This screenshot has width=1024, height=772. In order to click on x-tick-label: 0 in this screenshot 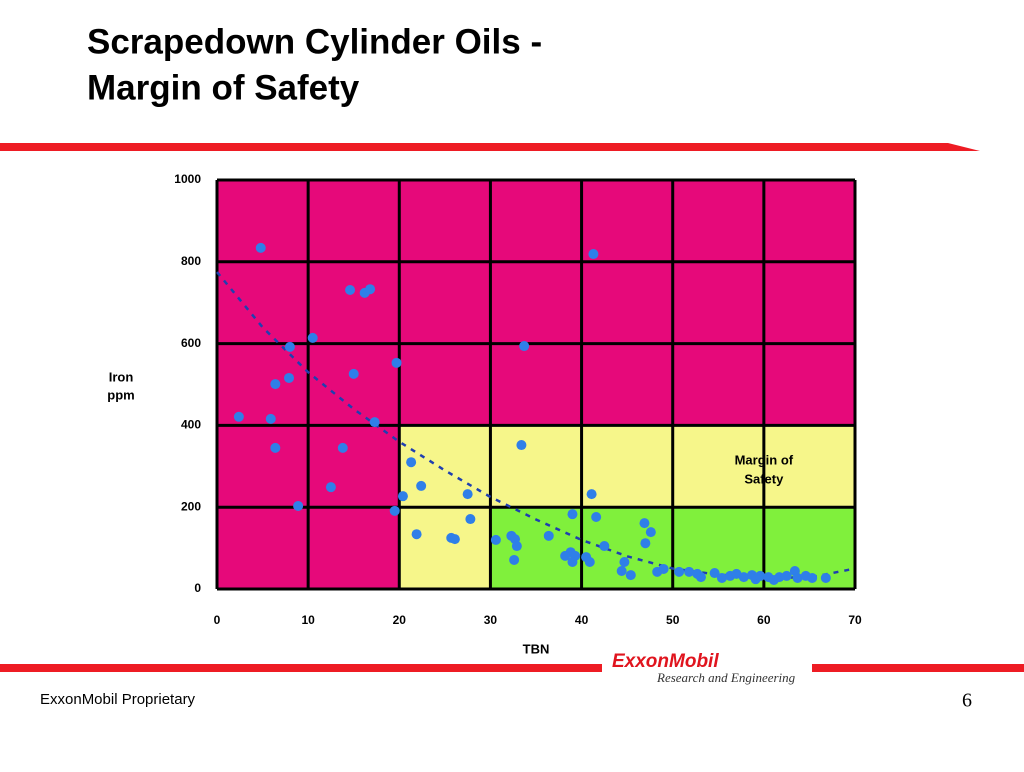, I will do `click(217, 620)`.